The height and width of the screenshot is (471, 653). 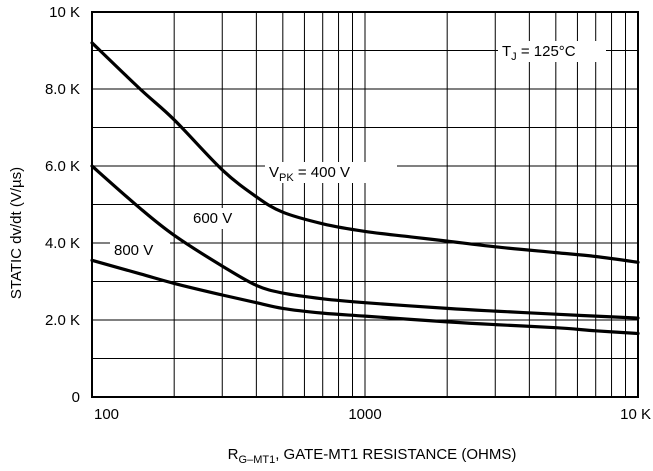 I want to click on y-tick-label: 0, so click(x=76, y=397).